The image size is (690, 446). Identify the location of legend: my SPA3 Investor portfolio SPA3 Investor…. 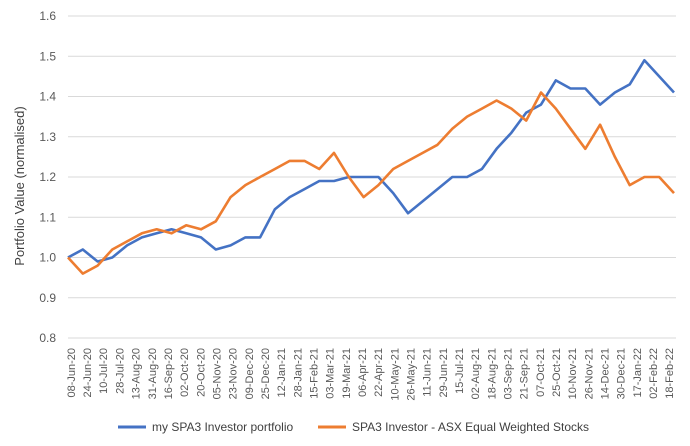
(353, 427).